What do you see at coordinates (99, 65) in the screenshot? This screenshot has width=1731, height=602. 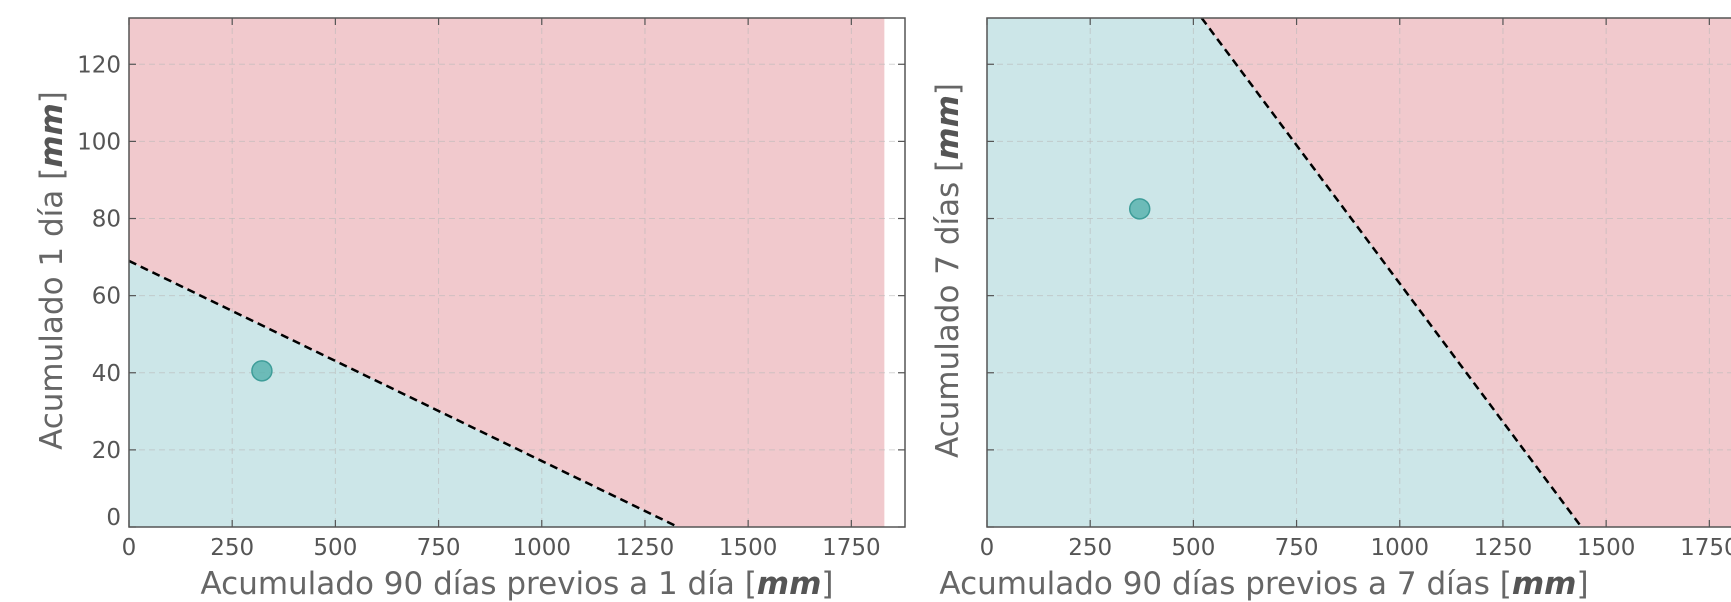 I see `y-tick-label: 120` at bounding box center [99, 65].